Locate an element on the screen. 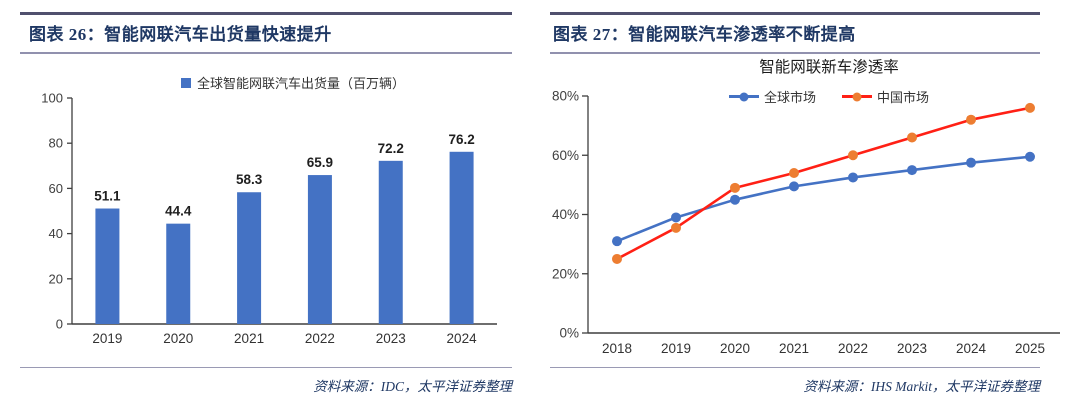  legend-item-china: 中国市场 is located at coordinates (885, 96).